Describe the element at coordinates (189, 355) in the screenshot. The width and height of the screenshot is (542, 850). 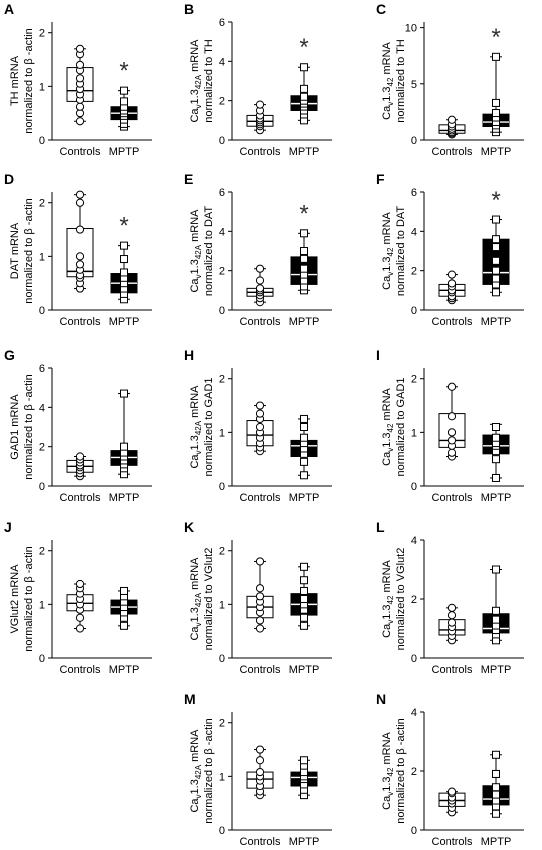
I see `panel-label: H` at that location.